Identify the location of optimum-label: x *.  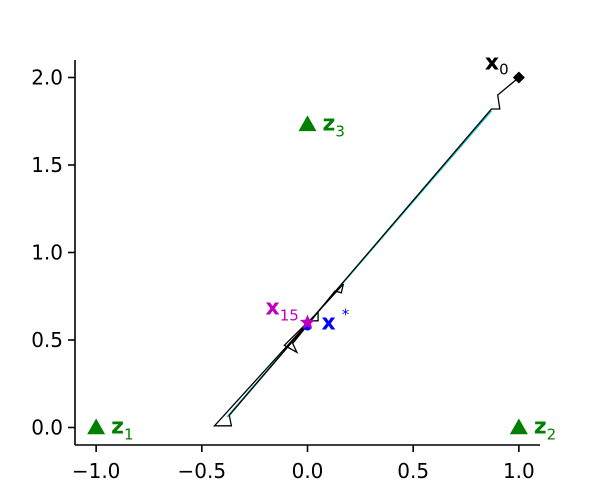
(336, 321).